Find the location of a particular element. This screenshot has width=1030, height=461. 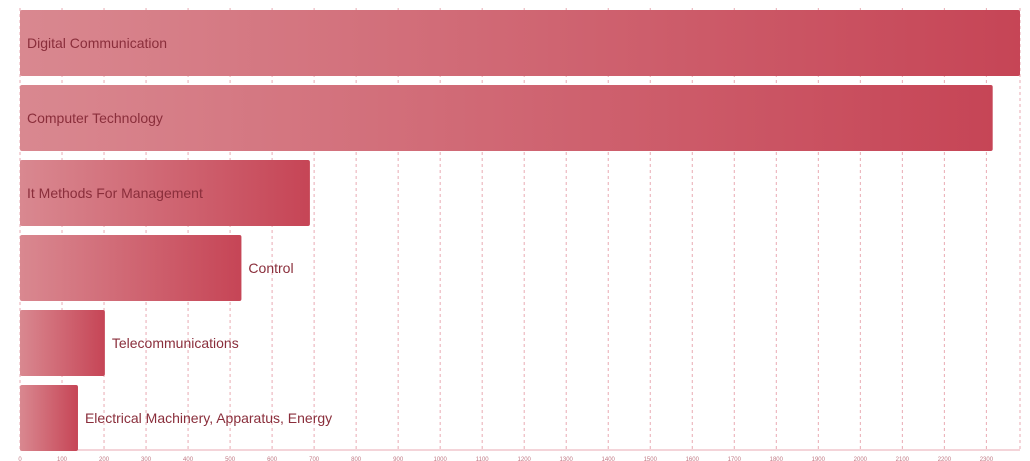

x-tick-label: 1400 is located at coordinates (609, 459).